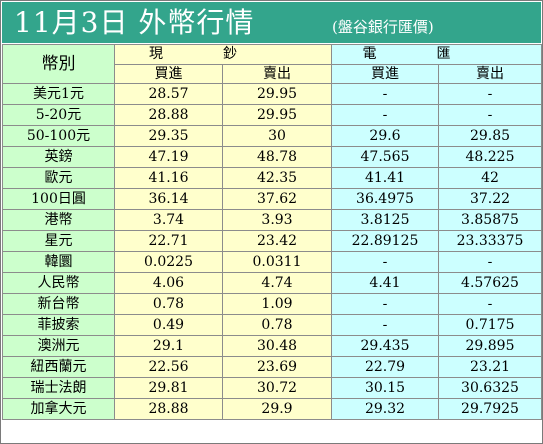  I want to click on table-row: 紐西蘭元 22.56 23.69 22.79 23.21, so click(272, 367).